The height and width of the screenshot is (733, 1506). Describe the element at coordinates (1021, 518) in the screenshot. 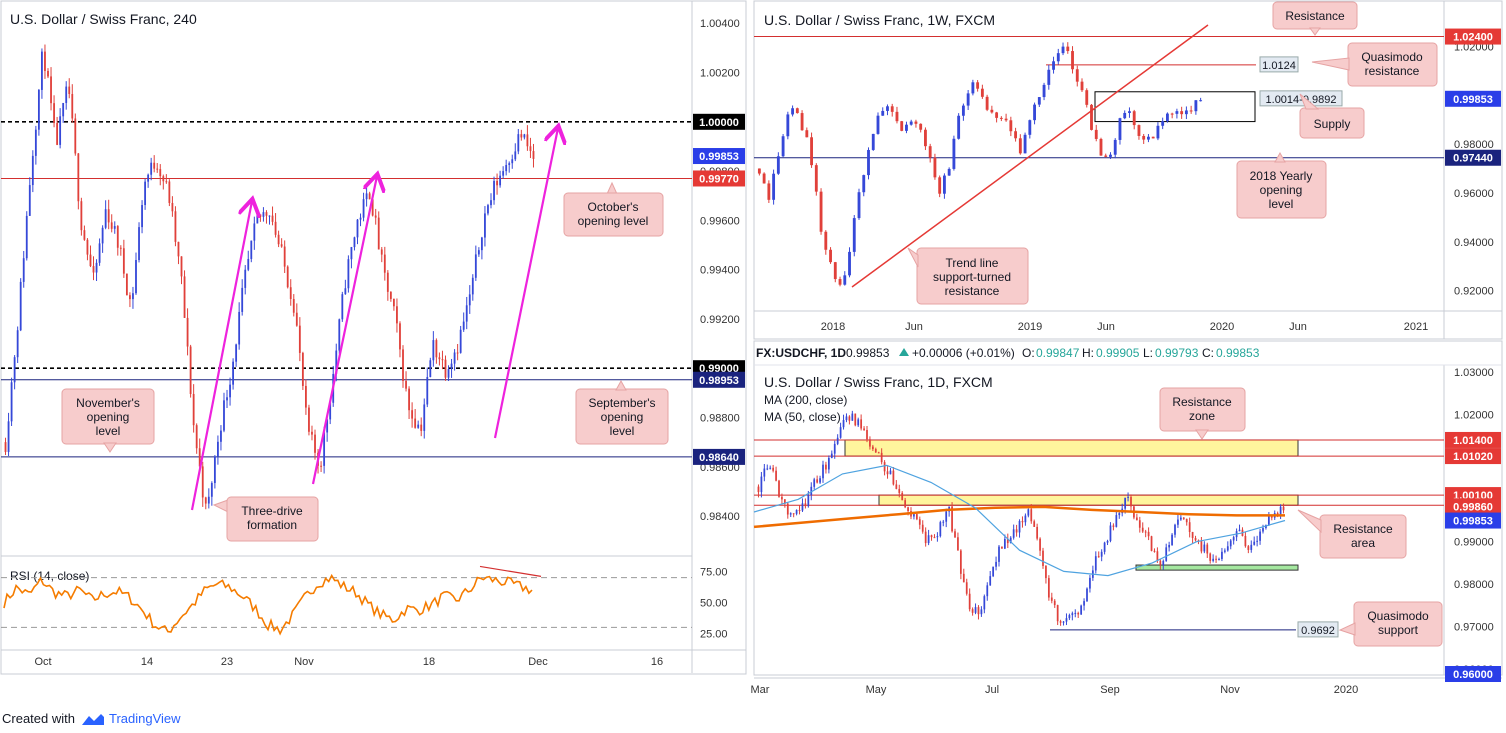

I see `d1-candles` at that location.